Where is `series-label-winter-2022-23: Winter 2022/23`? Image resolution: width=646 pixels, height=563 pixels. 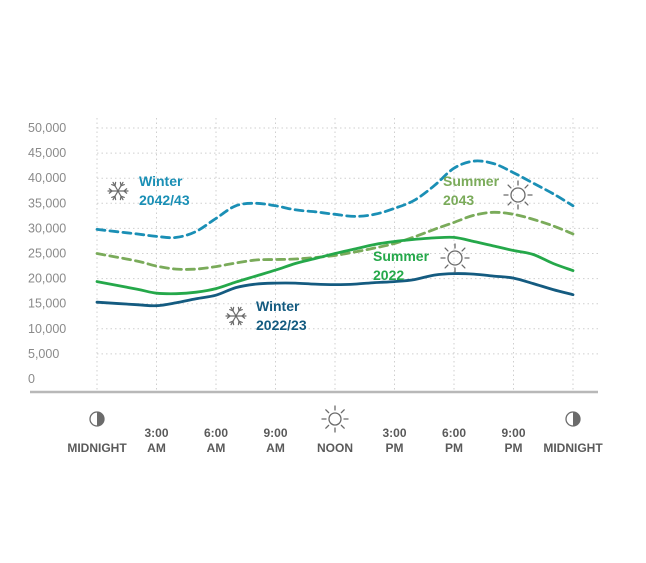
series-label-winter-2022-23: Winter 2022/23 is located at coordinates (266, 315).